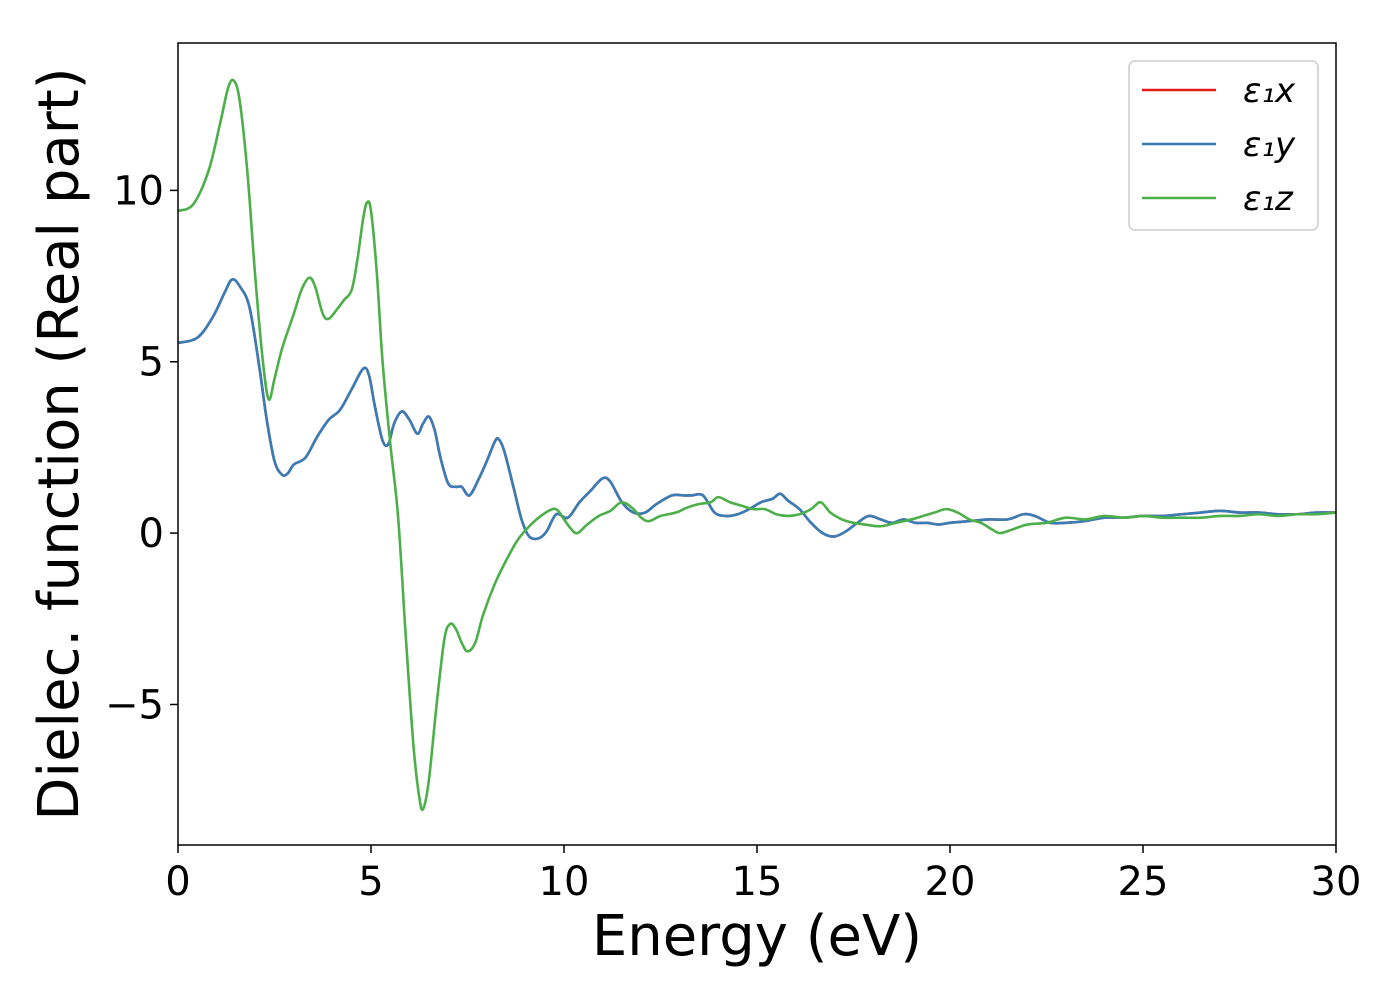 The image size is (1400, 1000). What do you see at coordinates (370, 882) in the screenshot?
I see `x-tick-label: 5` at bounding box center [370, 882].